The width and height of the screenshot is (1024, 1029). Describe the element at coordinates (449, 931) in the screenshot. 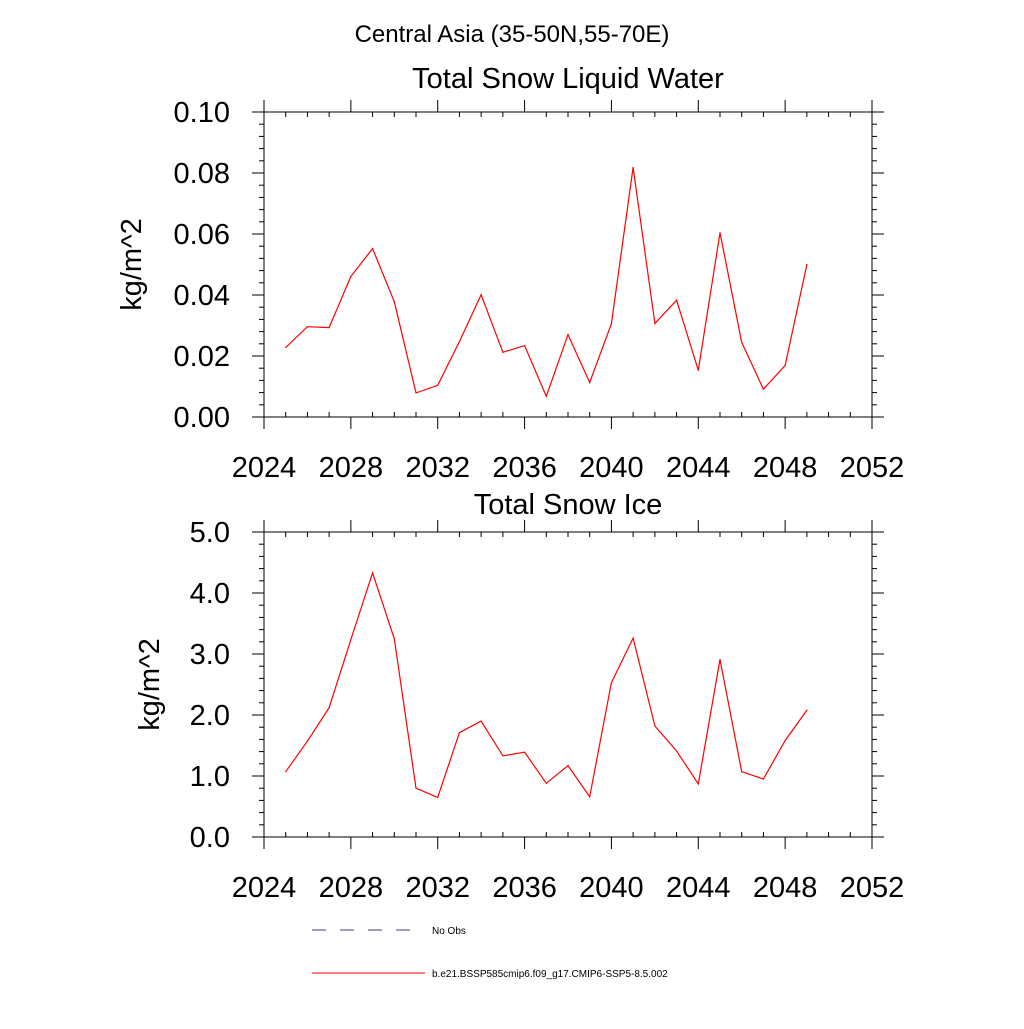

I see `legend-label-no-obs: No Obs` at that location.